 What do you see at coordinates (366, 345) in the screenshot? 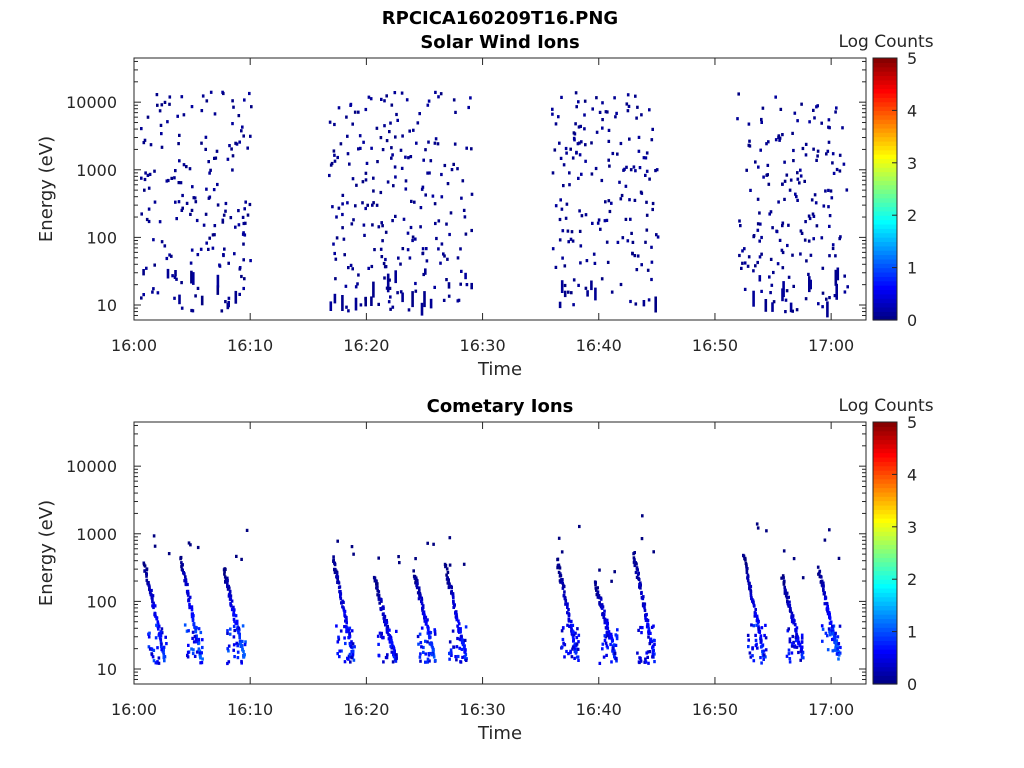
I see `x-tick-label: 16:20` at bounding box center [366, 345].